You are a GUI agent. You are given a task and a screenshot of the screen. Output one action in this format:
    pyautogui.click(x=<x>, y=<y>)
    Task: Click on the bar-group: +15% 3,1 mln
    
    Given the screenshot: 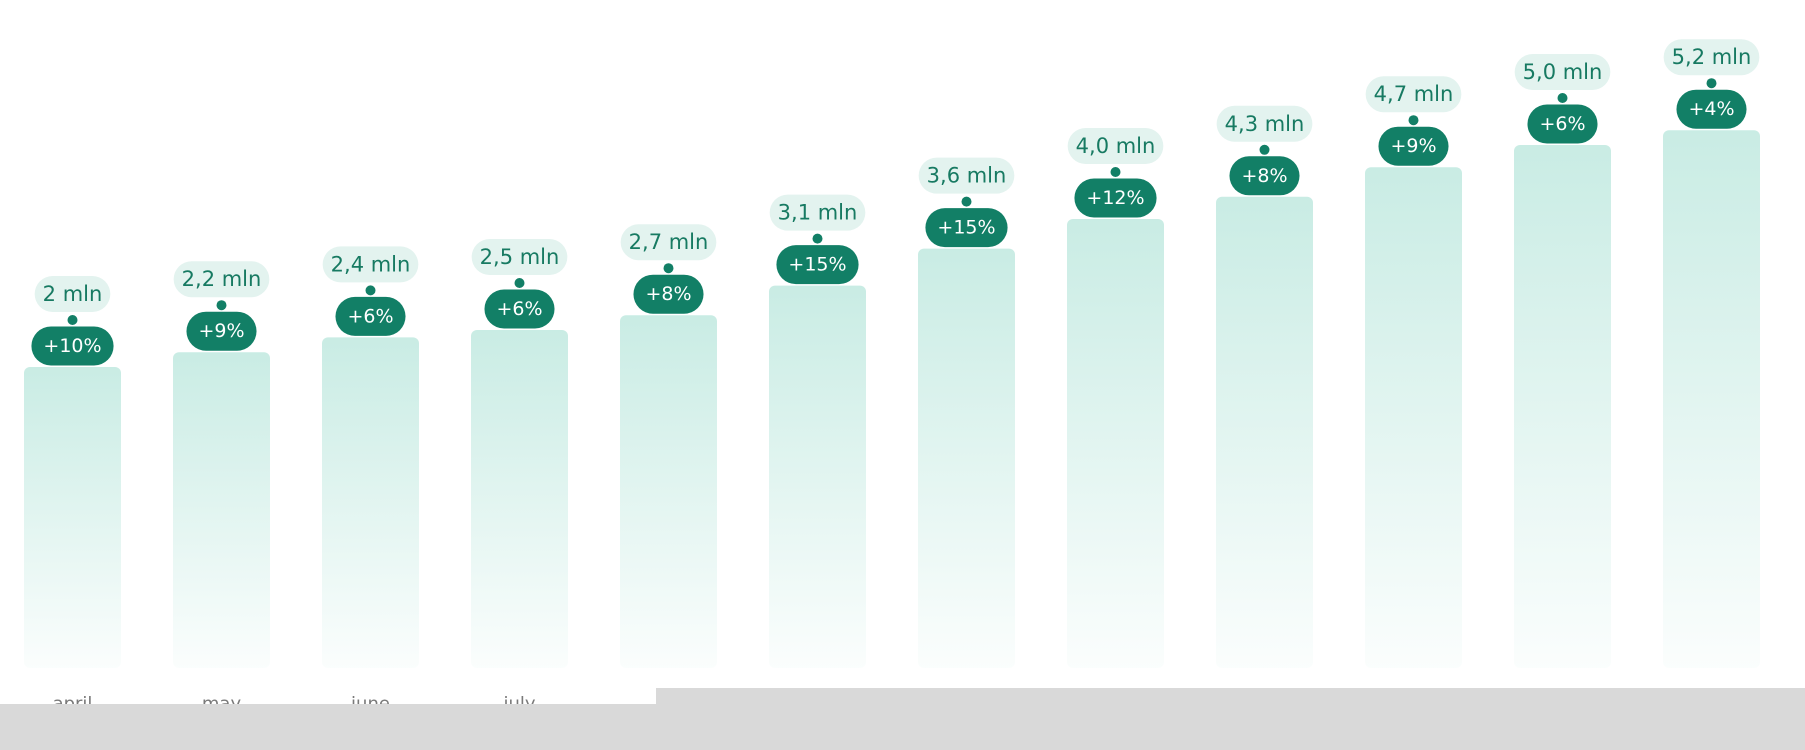 What is the action you would take?
    pyautogui.click(x=817, y=431)
    